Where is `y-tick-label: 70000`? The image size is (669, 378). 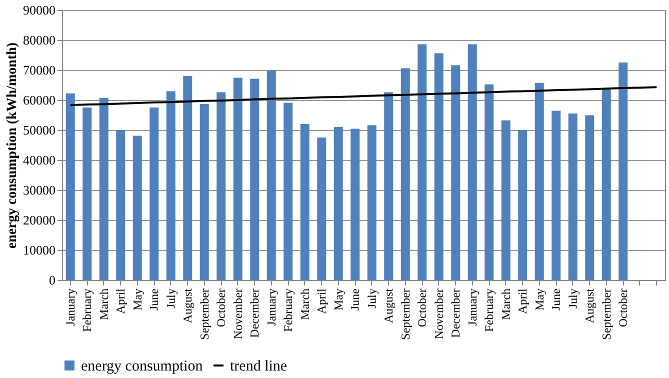 y-tick-label: 70000 is located at coordinates (39, 70).